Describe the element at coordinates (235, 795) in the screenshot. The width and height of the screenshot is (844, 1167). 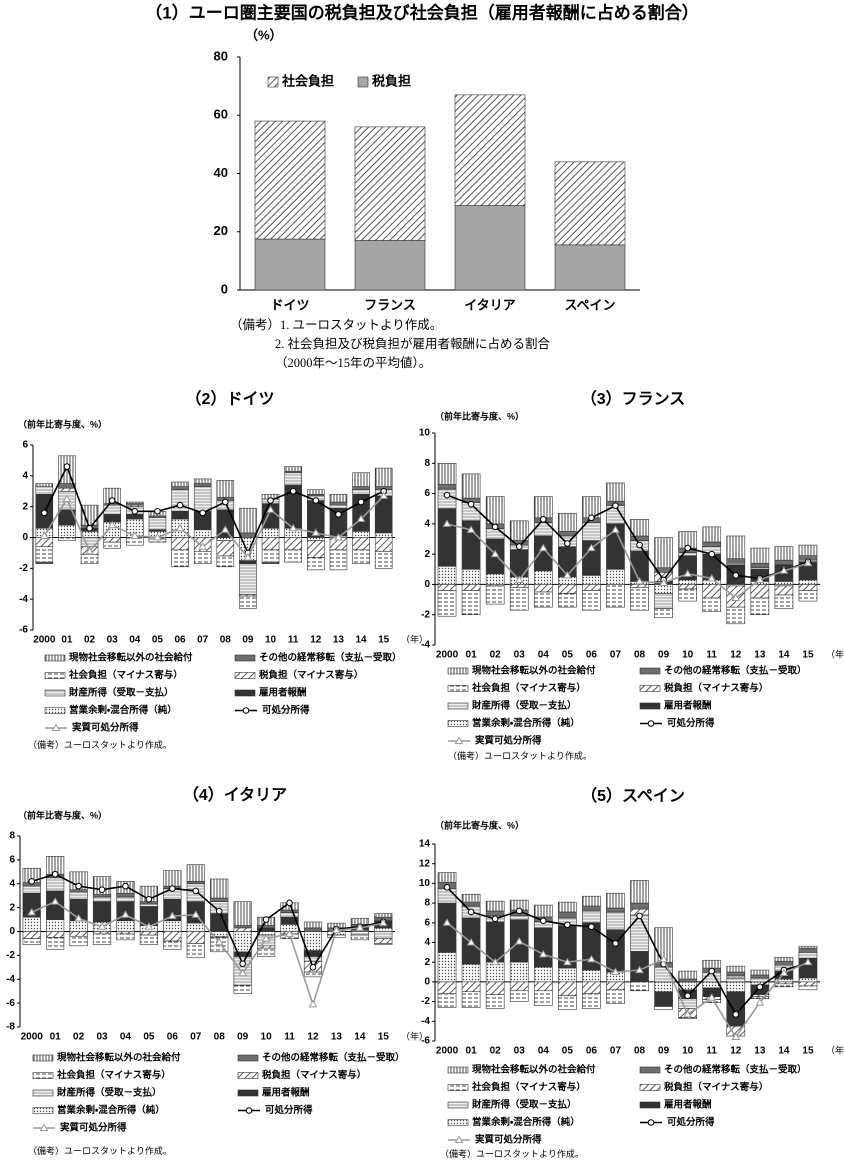
I see `chart-title: （4）イタリア` at that location.